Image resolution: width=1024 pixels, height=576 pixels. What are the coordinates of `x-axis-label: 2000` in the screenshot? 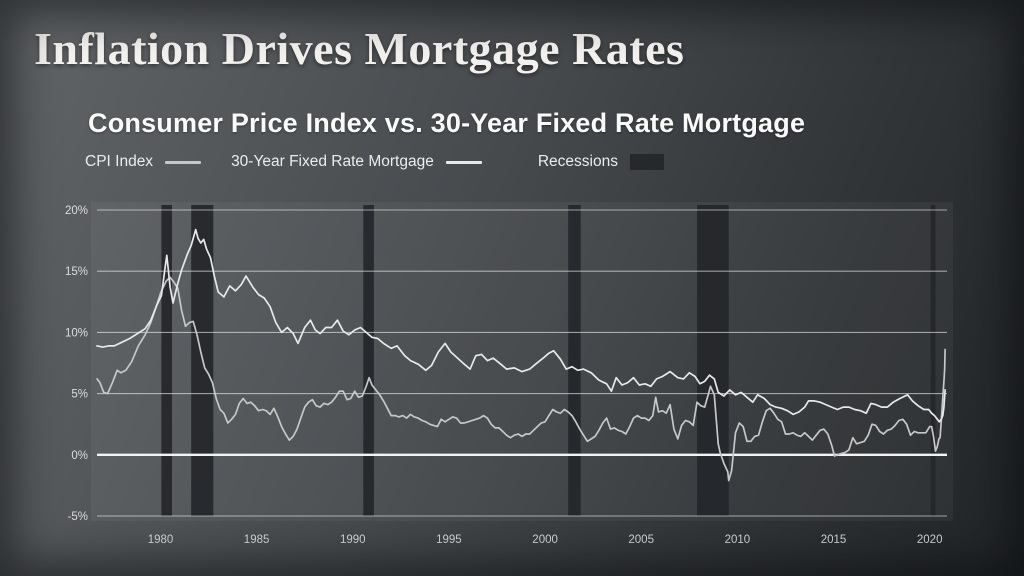 It's located at (545, 540).